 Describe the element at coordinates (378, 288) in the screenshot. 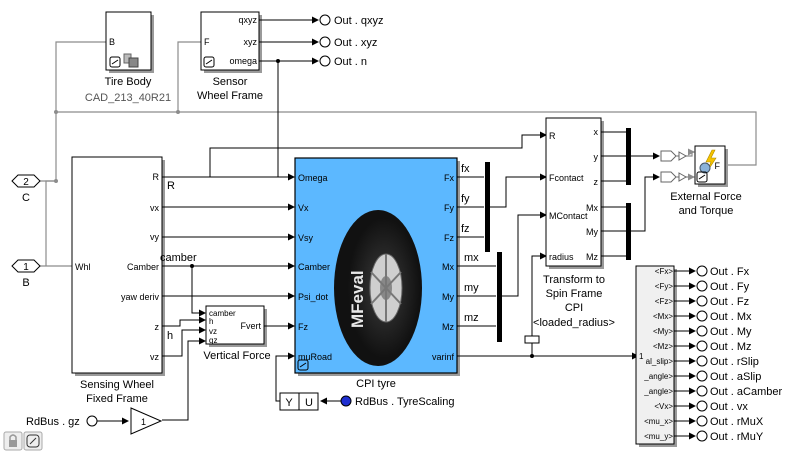

I see `tire-image: MFeval` at that location.